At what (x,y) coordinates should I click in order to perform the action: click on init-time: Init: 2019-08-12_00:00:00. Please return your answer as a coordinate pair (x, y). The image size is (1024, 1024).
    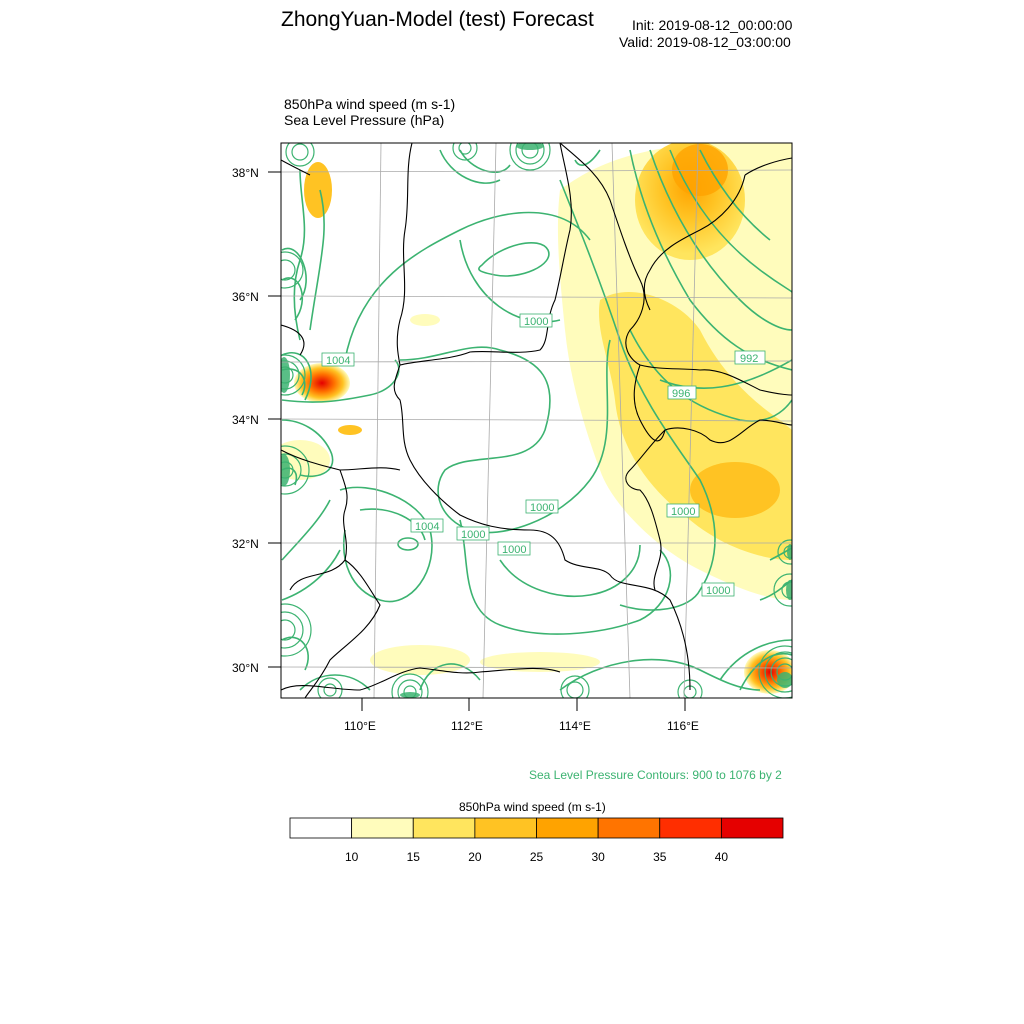
    Looking at the image, I should click on (712, 25).